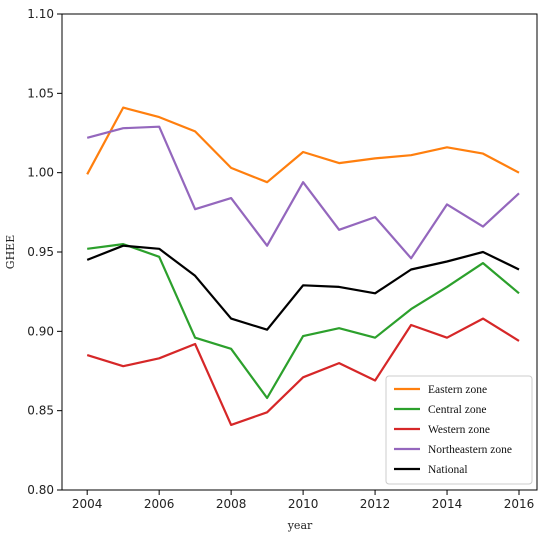  I want to click on legend-box, so click(459, 430).